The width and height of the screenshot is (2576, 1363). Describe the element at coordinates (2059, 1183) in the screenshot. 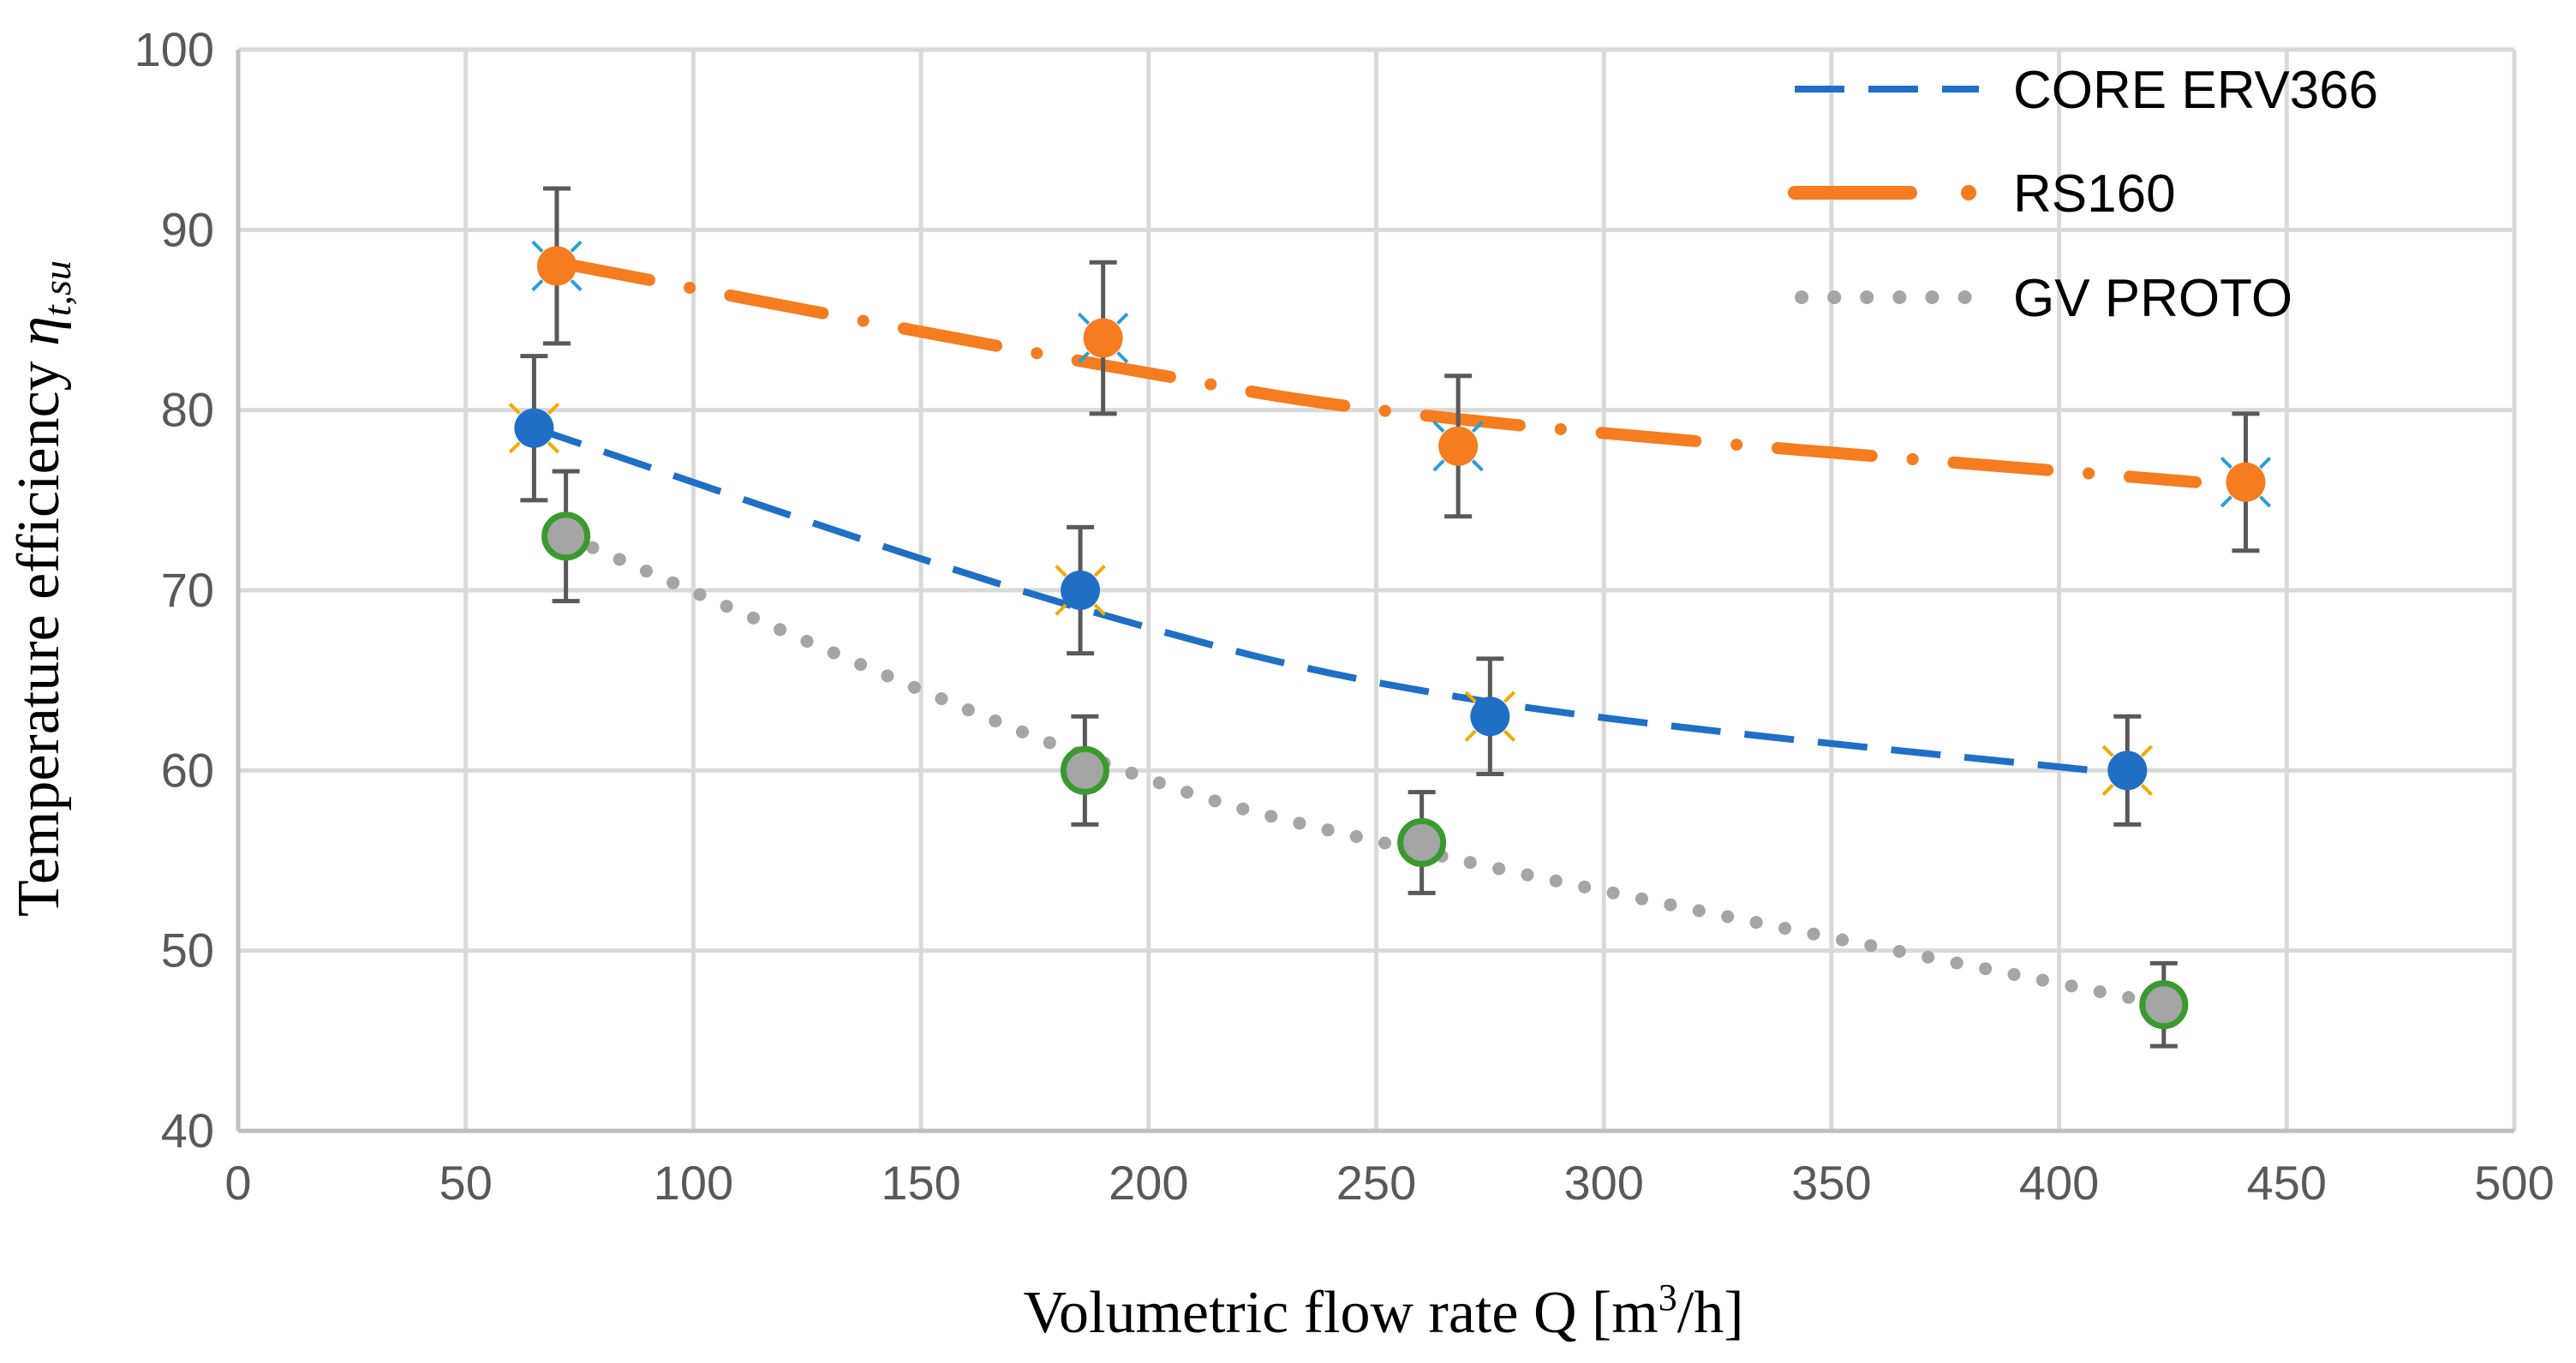

I see `x-tick-label-400: 400` at that location.